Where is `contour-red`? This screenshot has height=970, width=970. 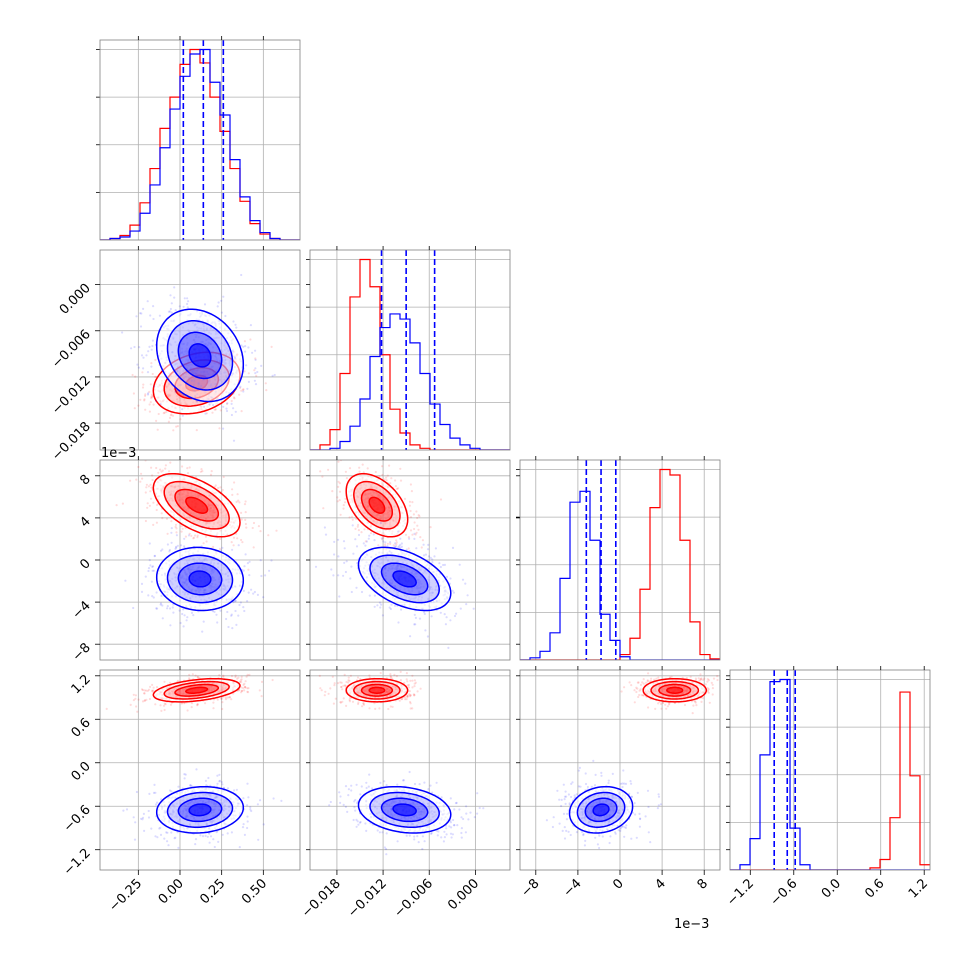 contour-red is located at coordinates (377, 505).